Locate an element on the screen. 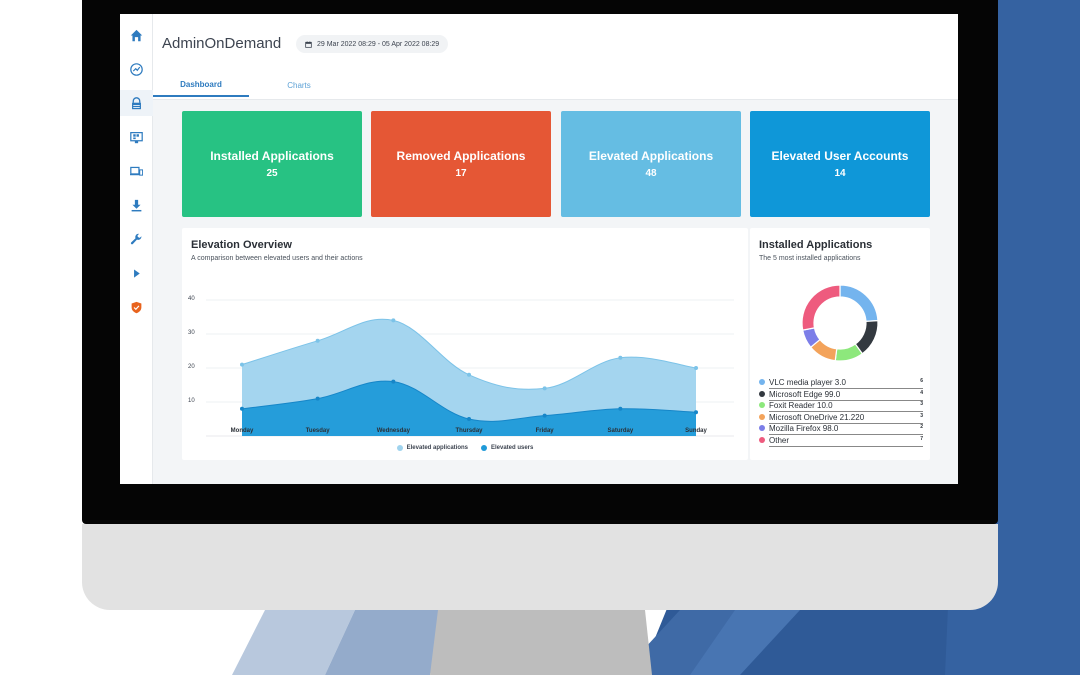  app-name: Microsoft Edge 99.0 is located at coordinates (846, 395).